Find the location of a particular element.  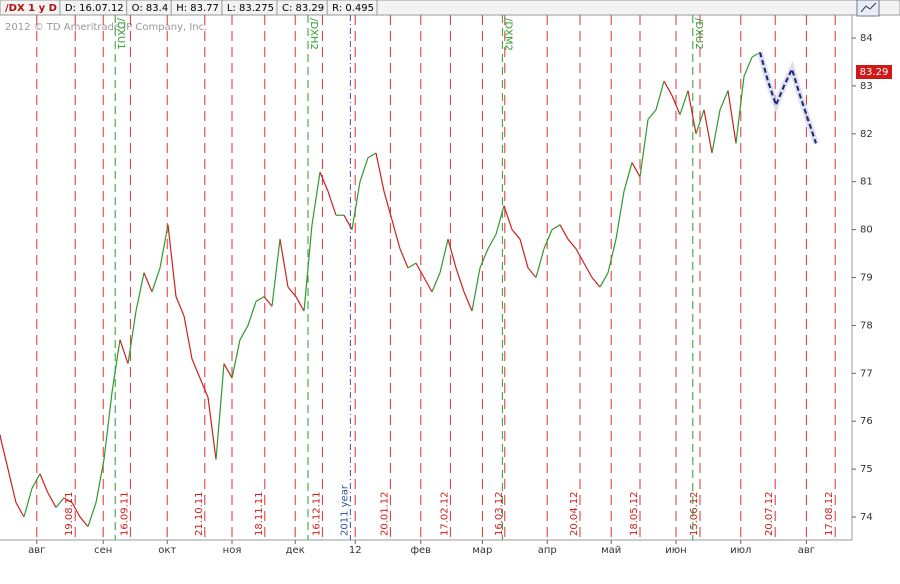

header-field: /DX 1 y D is located at coordinates (31, 8).